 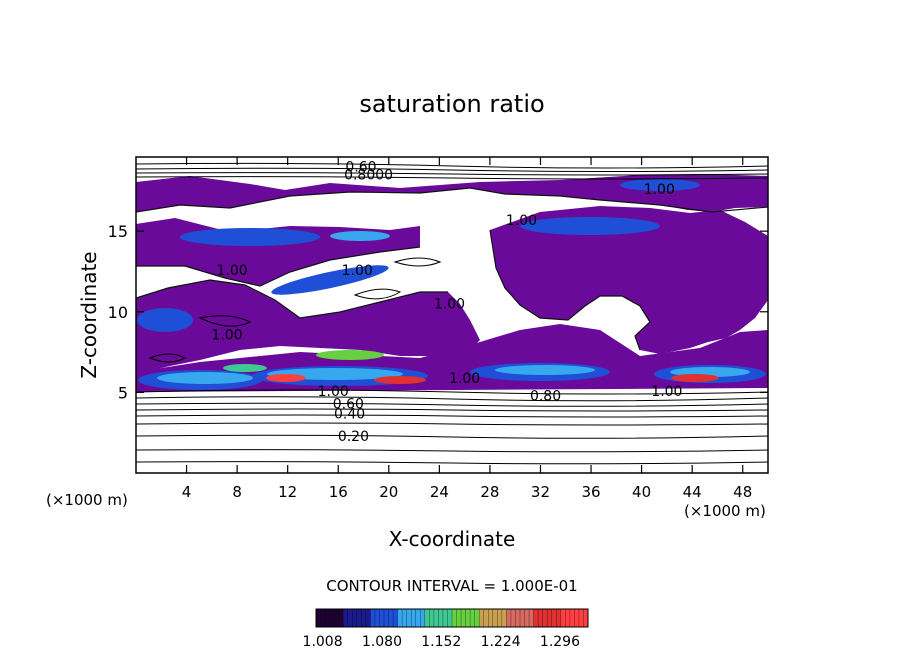 I want to click on contour-label: 0.8000, so click(x=368, y=176).